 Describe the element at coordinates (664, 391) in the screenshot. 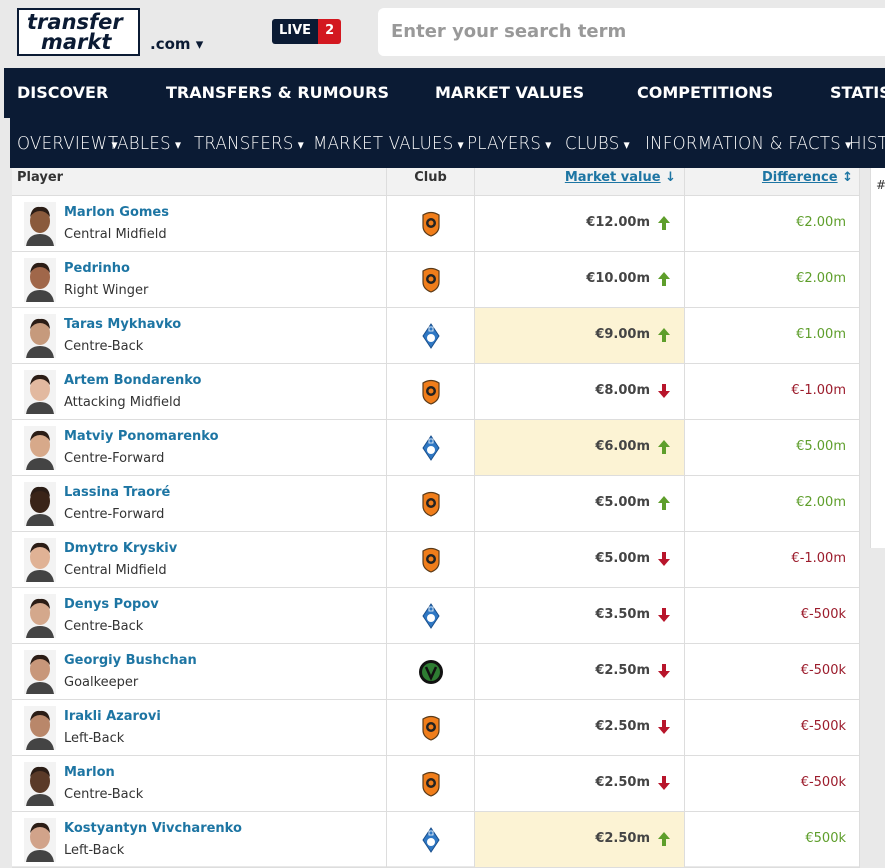

I see `arrow-down` at that location.